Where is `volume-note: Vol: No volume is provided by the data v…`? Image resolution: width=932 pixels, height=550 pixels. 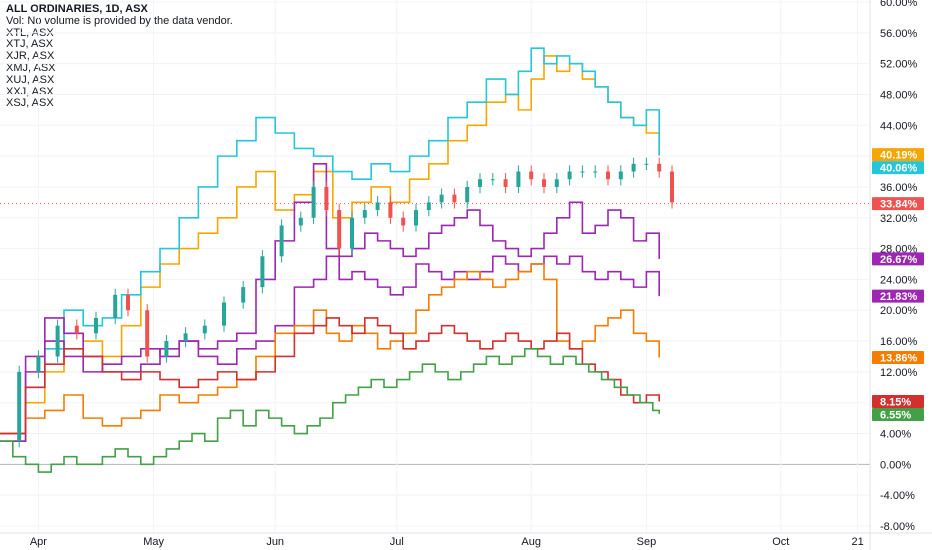 volume-note: Vol: No volume is provided by the data v… is located at coordinates (119, 20).